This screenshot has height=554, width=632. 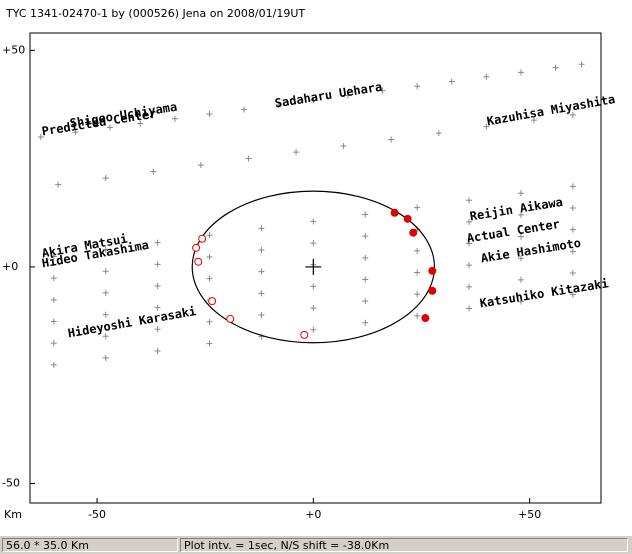 I want to click on x-tick-label: +50, so click(x=529, y=514).